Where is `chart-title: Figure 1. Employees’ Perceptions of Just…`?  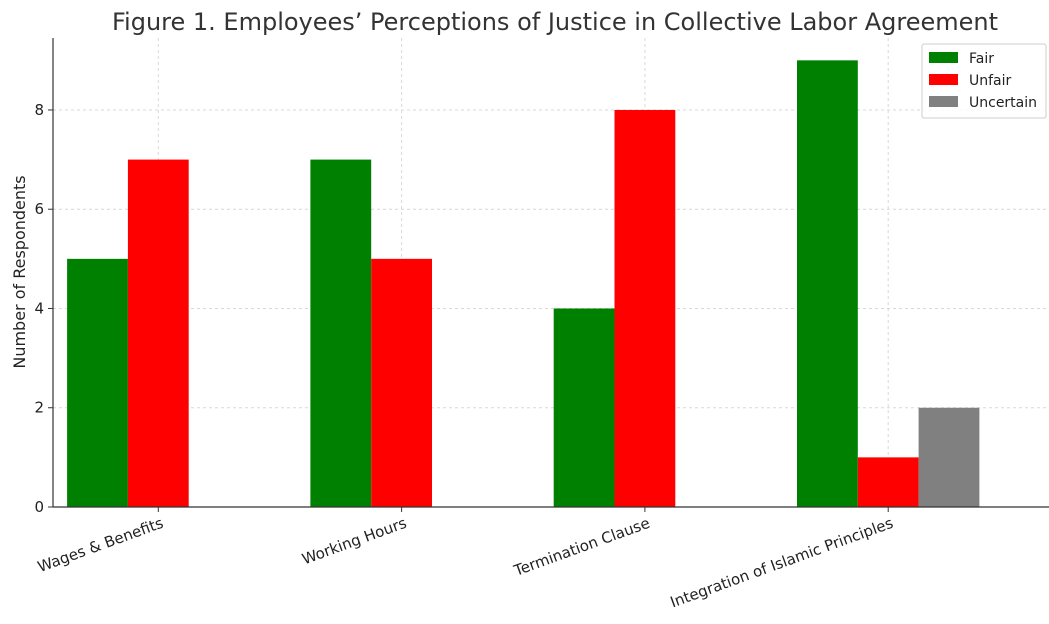
chart-title: Figure 1. Employees’ Perceptions of Just… is located at coordinates (555, 22).